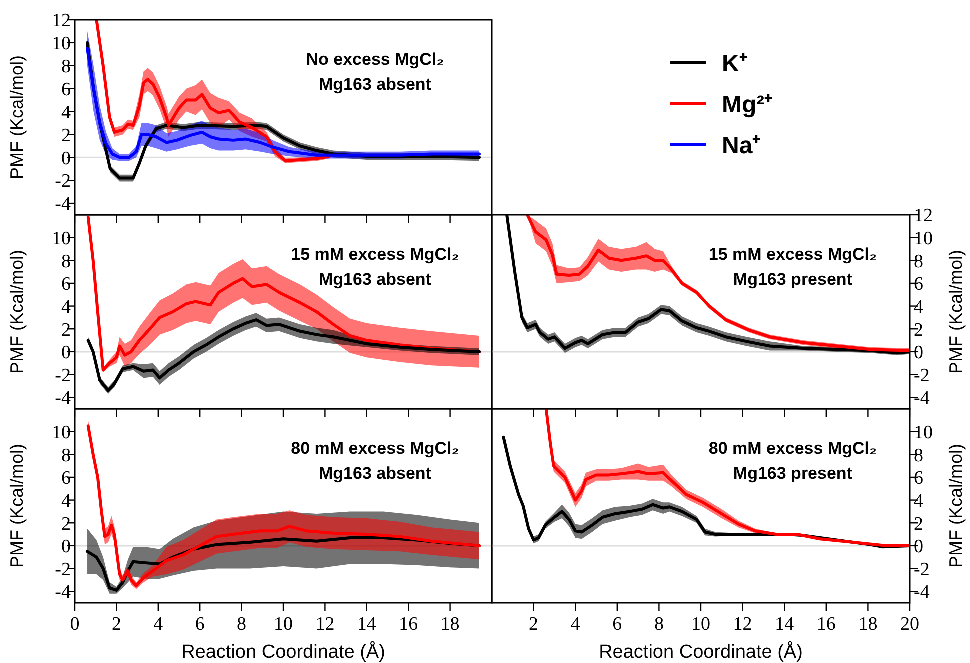 Image resolution: width=970 pixels, height=663 pixels. I want to click on legend-label: K⁺, so click(735, 64).